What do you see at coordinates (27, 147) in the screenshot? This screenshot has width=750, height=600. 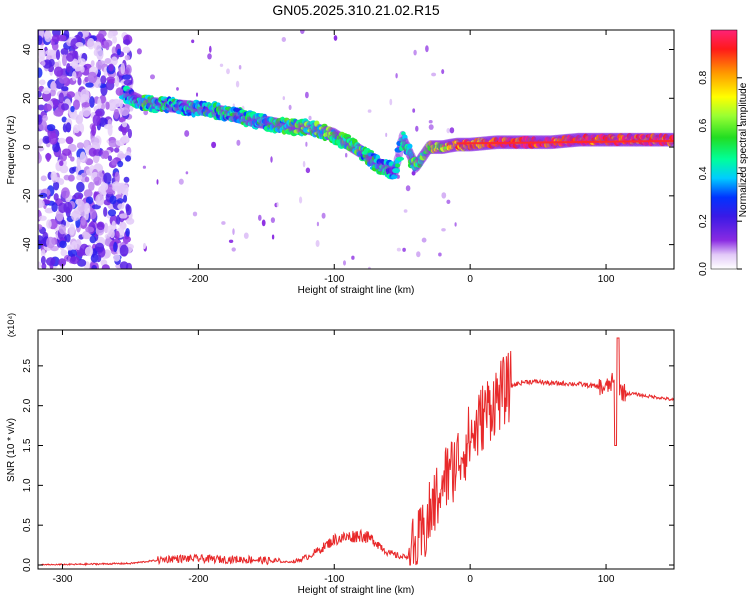 I see `spectrogram-y-tick-label: 0` at bounding box center [27, 147].